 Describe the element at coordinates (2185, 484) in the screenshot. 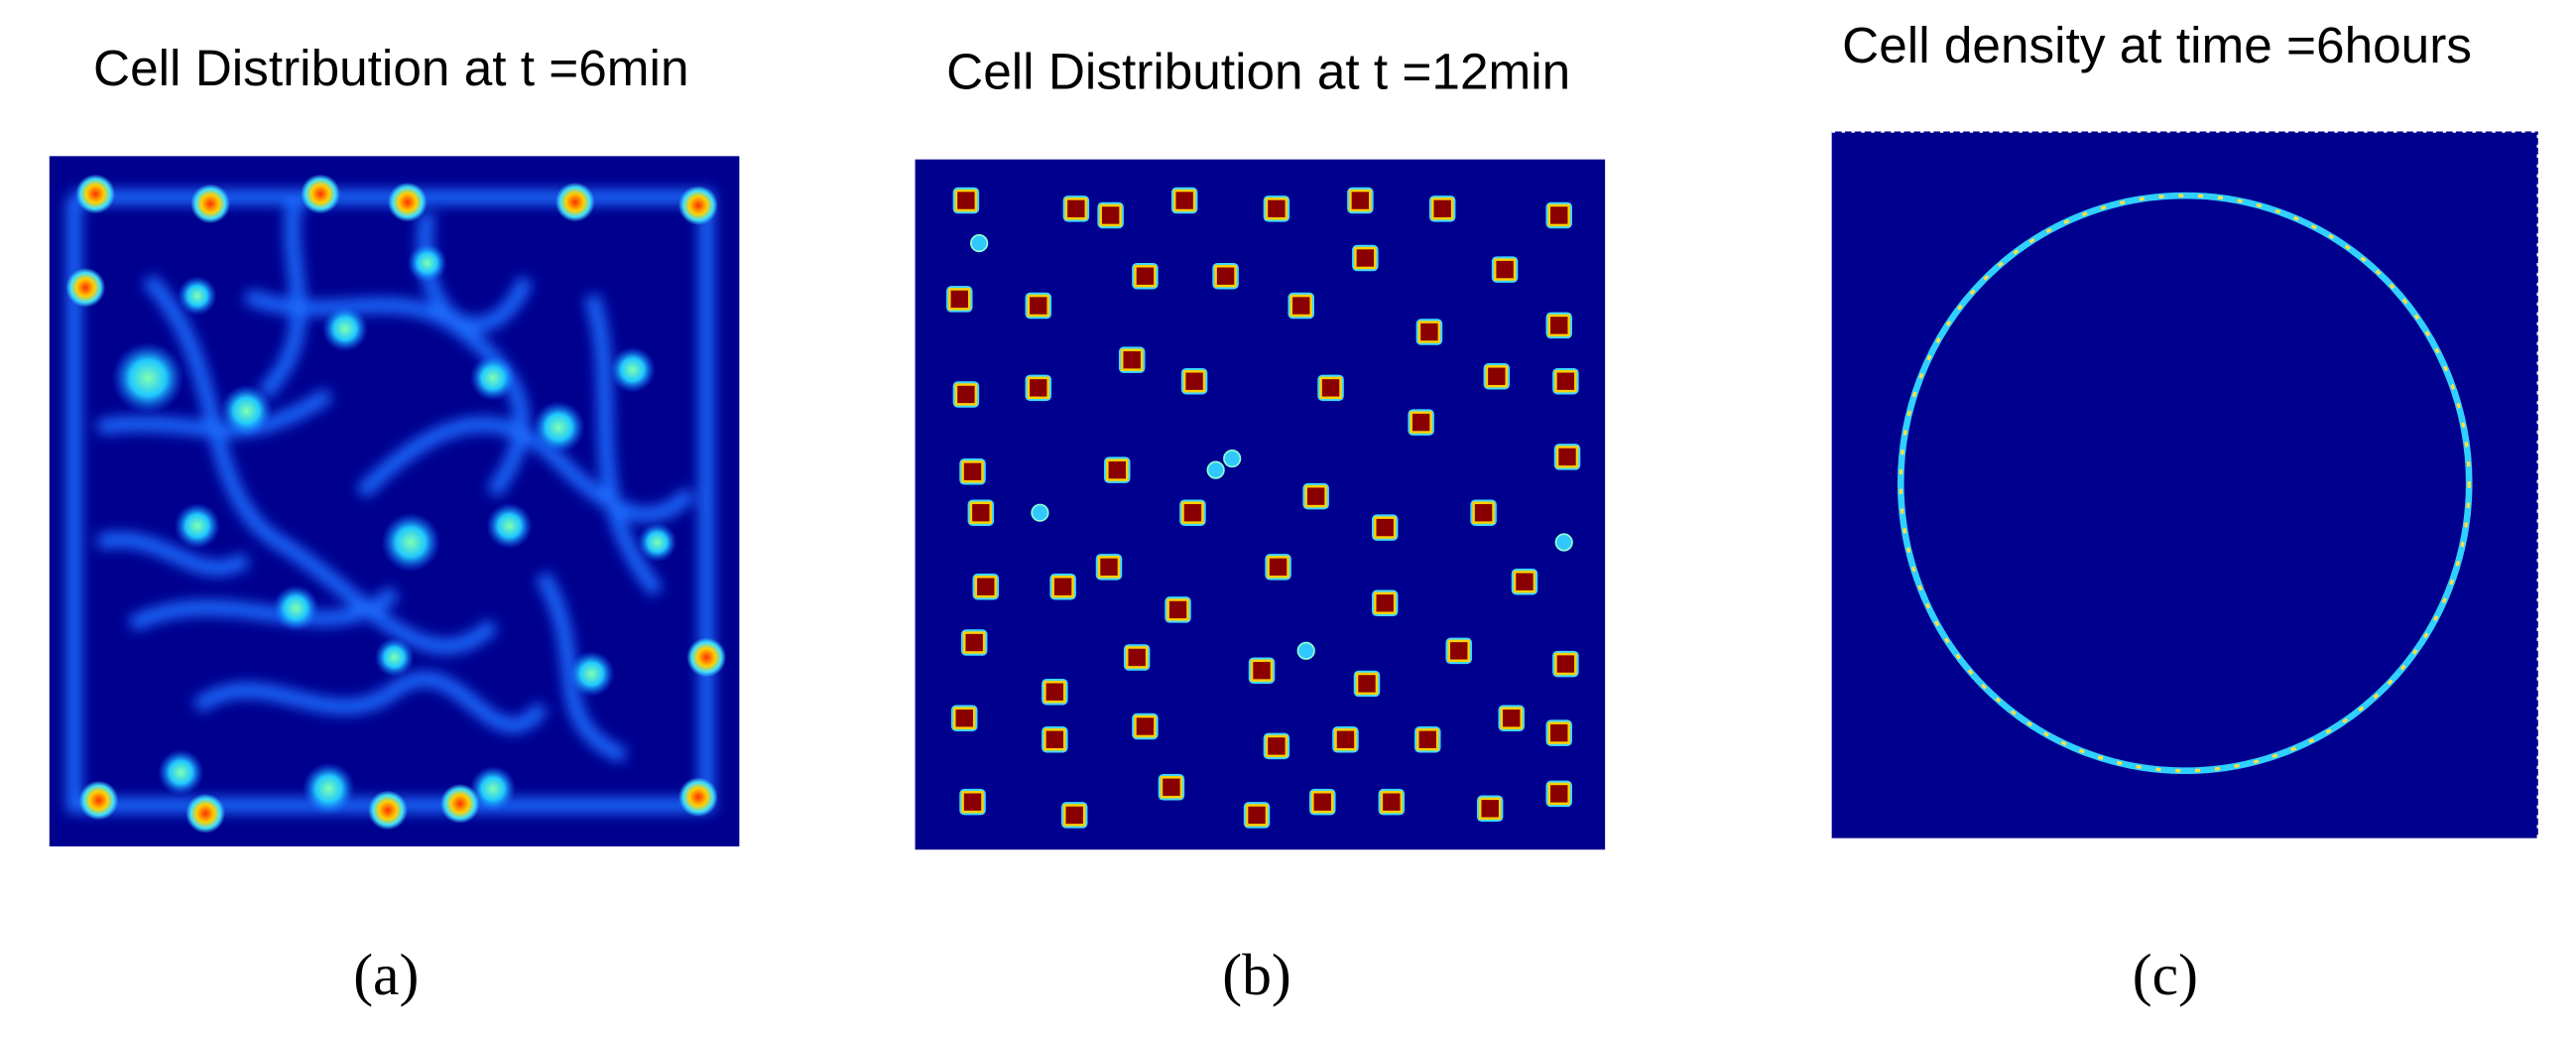

I see `ring-highlight` at that location.